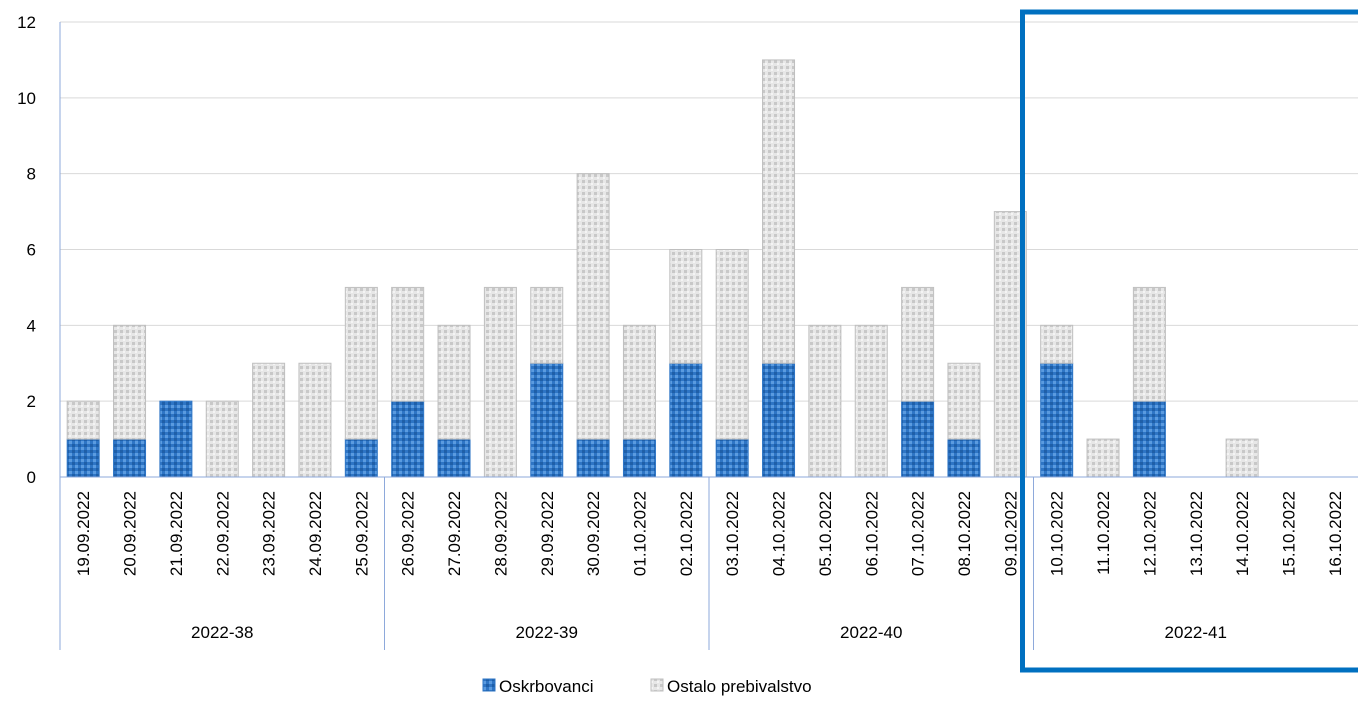  I want to click on y-tick-label: 0, so click(31, 477).